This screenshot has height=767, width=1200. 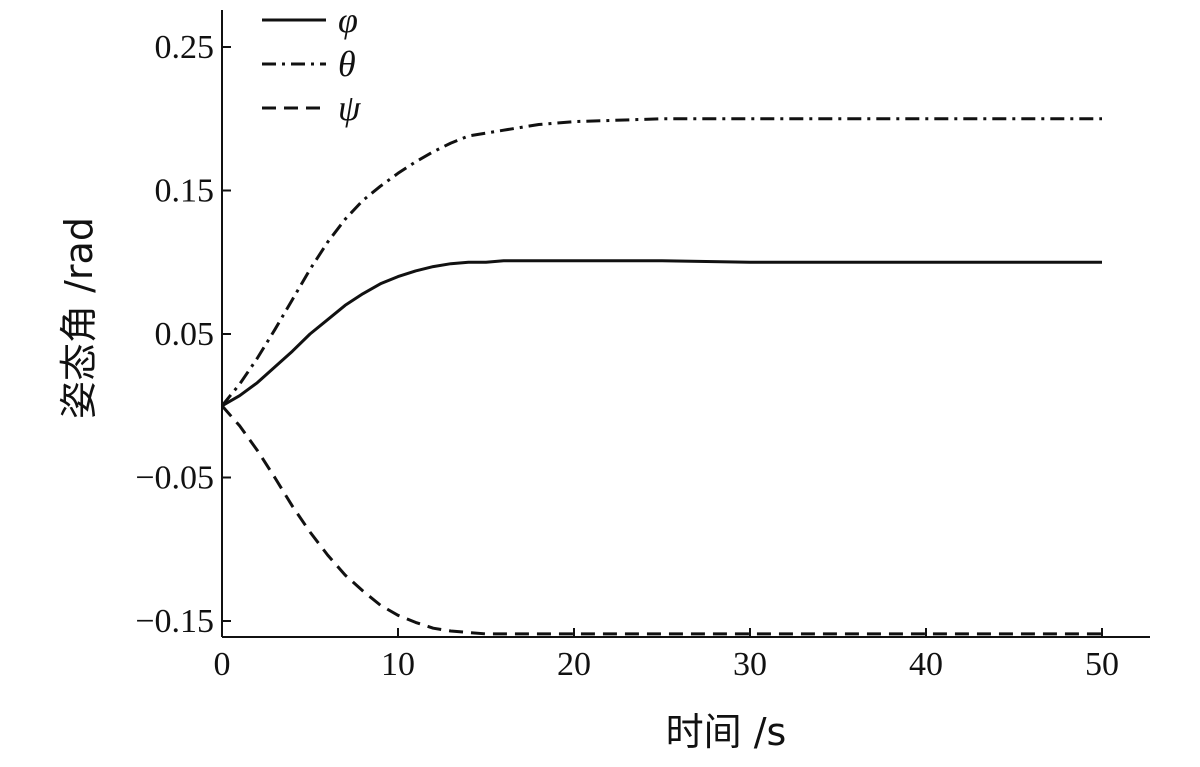 I want to click on x-axis-title: 时间 /s, so click(x=726, y=732).